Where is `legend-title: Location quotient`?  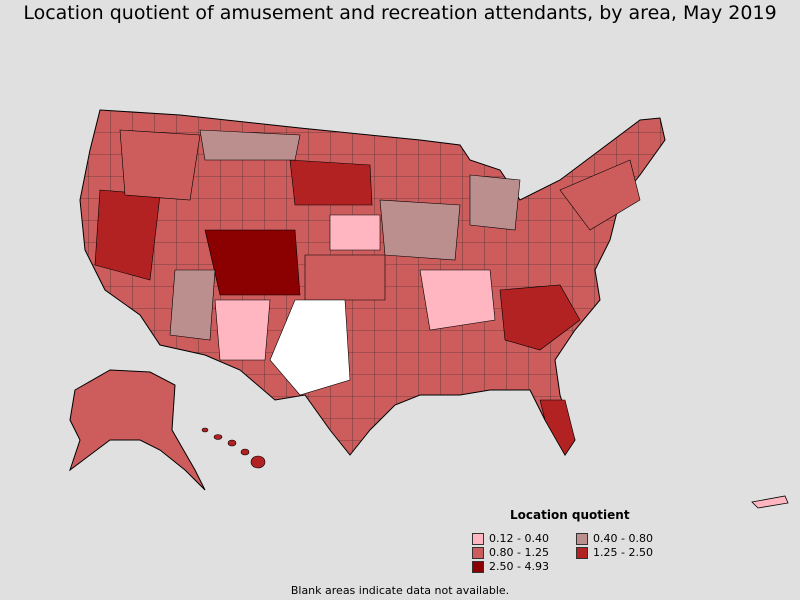
legend-title: Location quotient is located at coordinates (570, 515).